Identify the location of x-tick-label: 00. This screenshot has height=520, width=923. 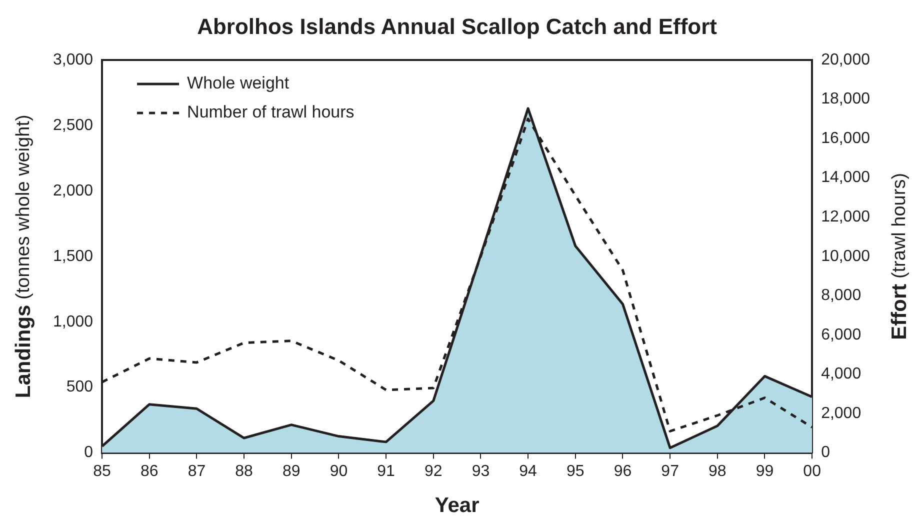
(812, 471).